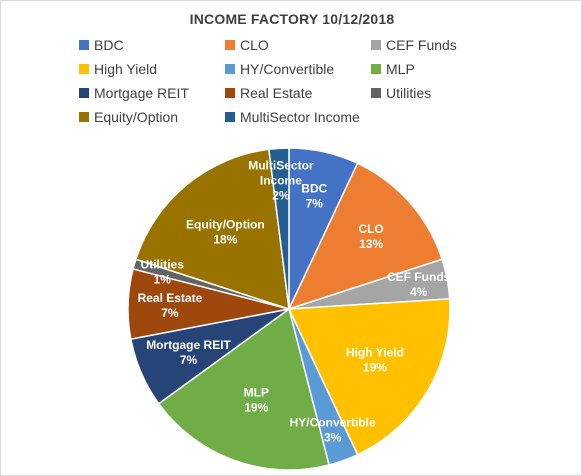  What do you see at coordinates (300, 117) in the screenshot?
I see `legend-label: MultiSector Income` at bounding box center [300, 117].